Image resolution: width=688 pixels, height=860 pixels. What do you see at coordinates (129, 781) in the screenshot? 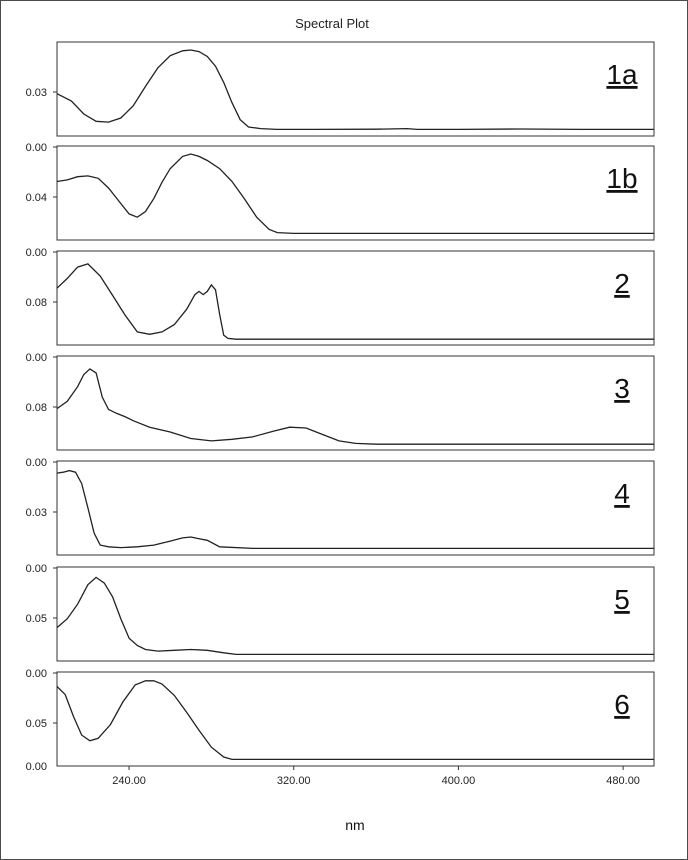
I see `x-tick-label-0: 240.00` at bounding box center [129, 781].